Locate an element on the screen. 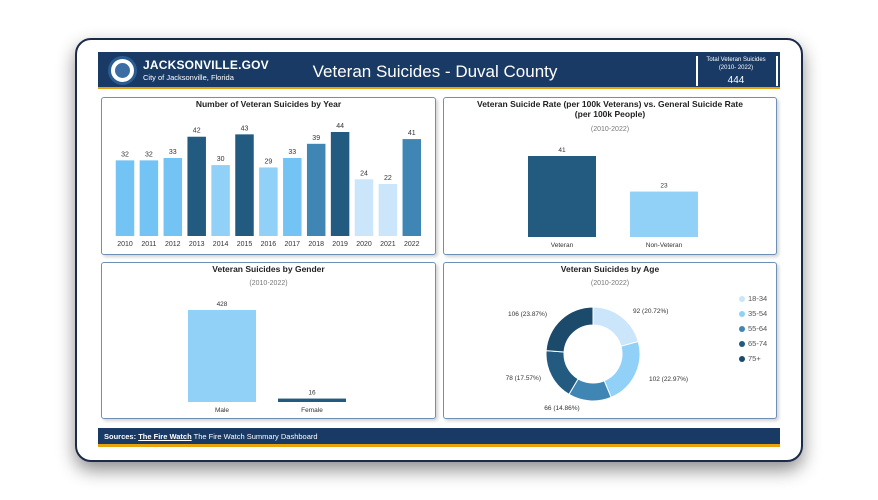 The height and width of the screenshot is (500, 878). tick-label-male: Male is located at coordinates (222, 410).